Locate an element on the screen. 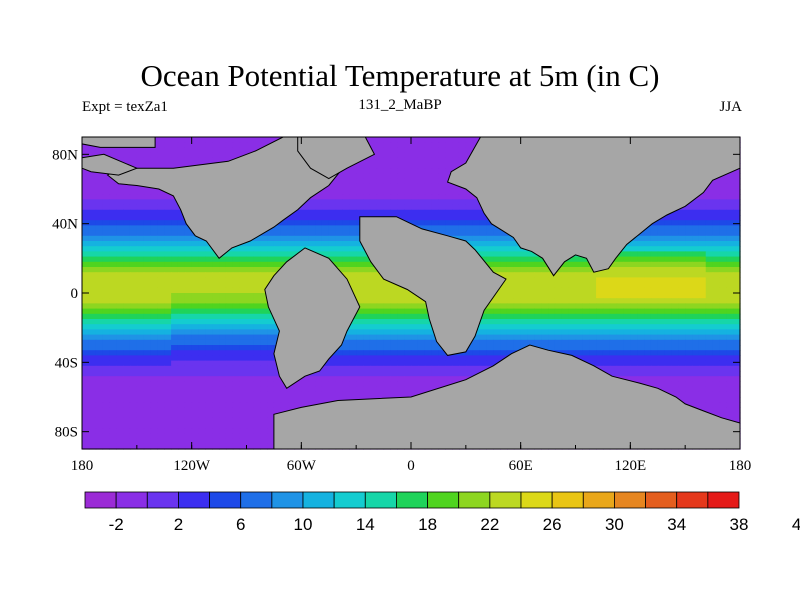  colorbar-label: -2 is located at coordinates (116, 524).